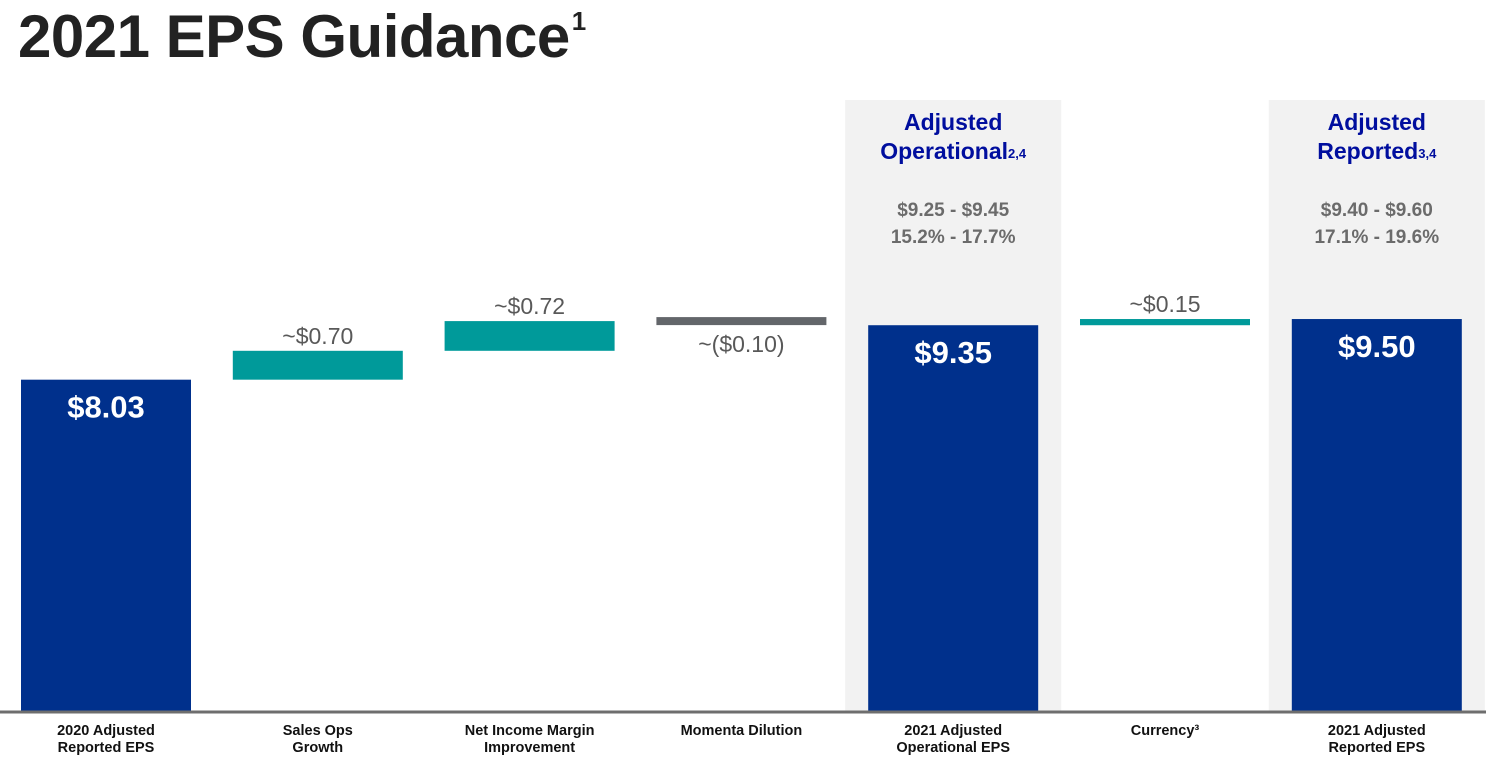 The width and height of the screenshot is (1492, 767). What do you see at coordinates (741, 344) in the screenshot?
I see `data-label-4: ~($0.10)` at bounding box center [741, 344].